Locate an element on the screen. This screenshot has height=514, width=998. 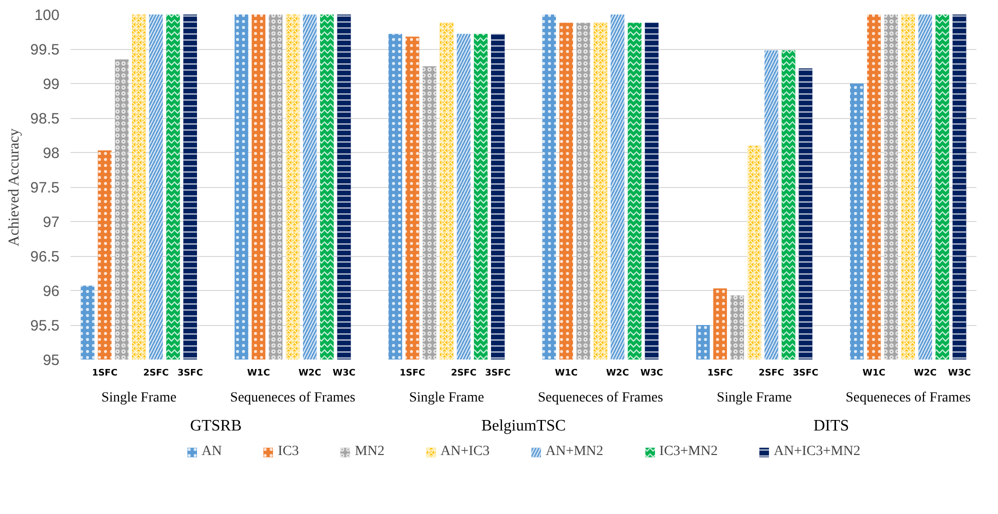
legend-label: IC3+MN2 is located at coordinates (688, 452).